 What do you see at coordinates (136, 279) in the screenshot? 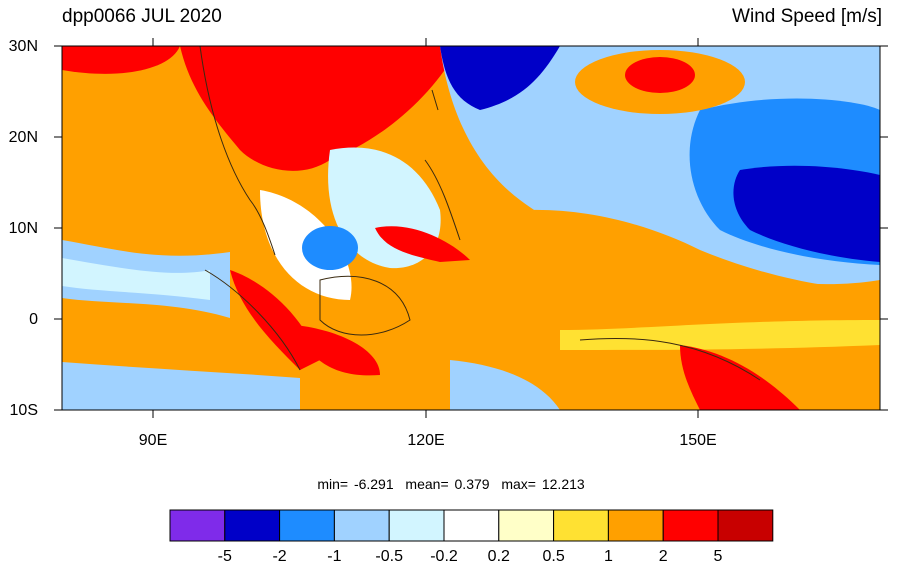
I see `field-west-band-inner` at bounding box center [136, 279].